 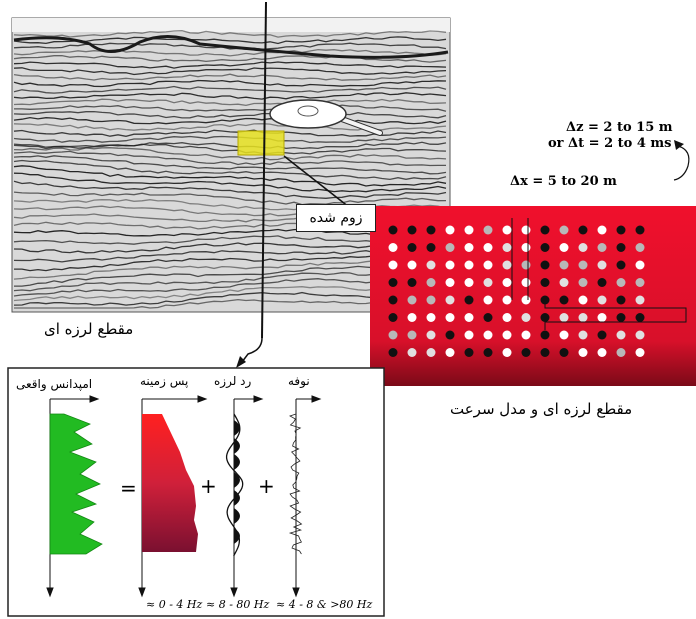 What do you see at coordinates (170, 483) in the screenshot?
I see `background-trace` at bounding box center [170, 483].